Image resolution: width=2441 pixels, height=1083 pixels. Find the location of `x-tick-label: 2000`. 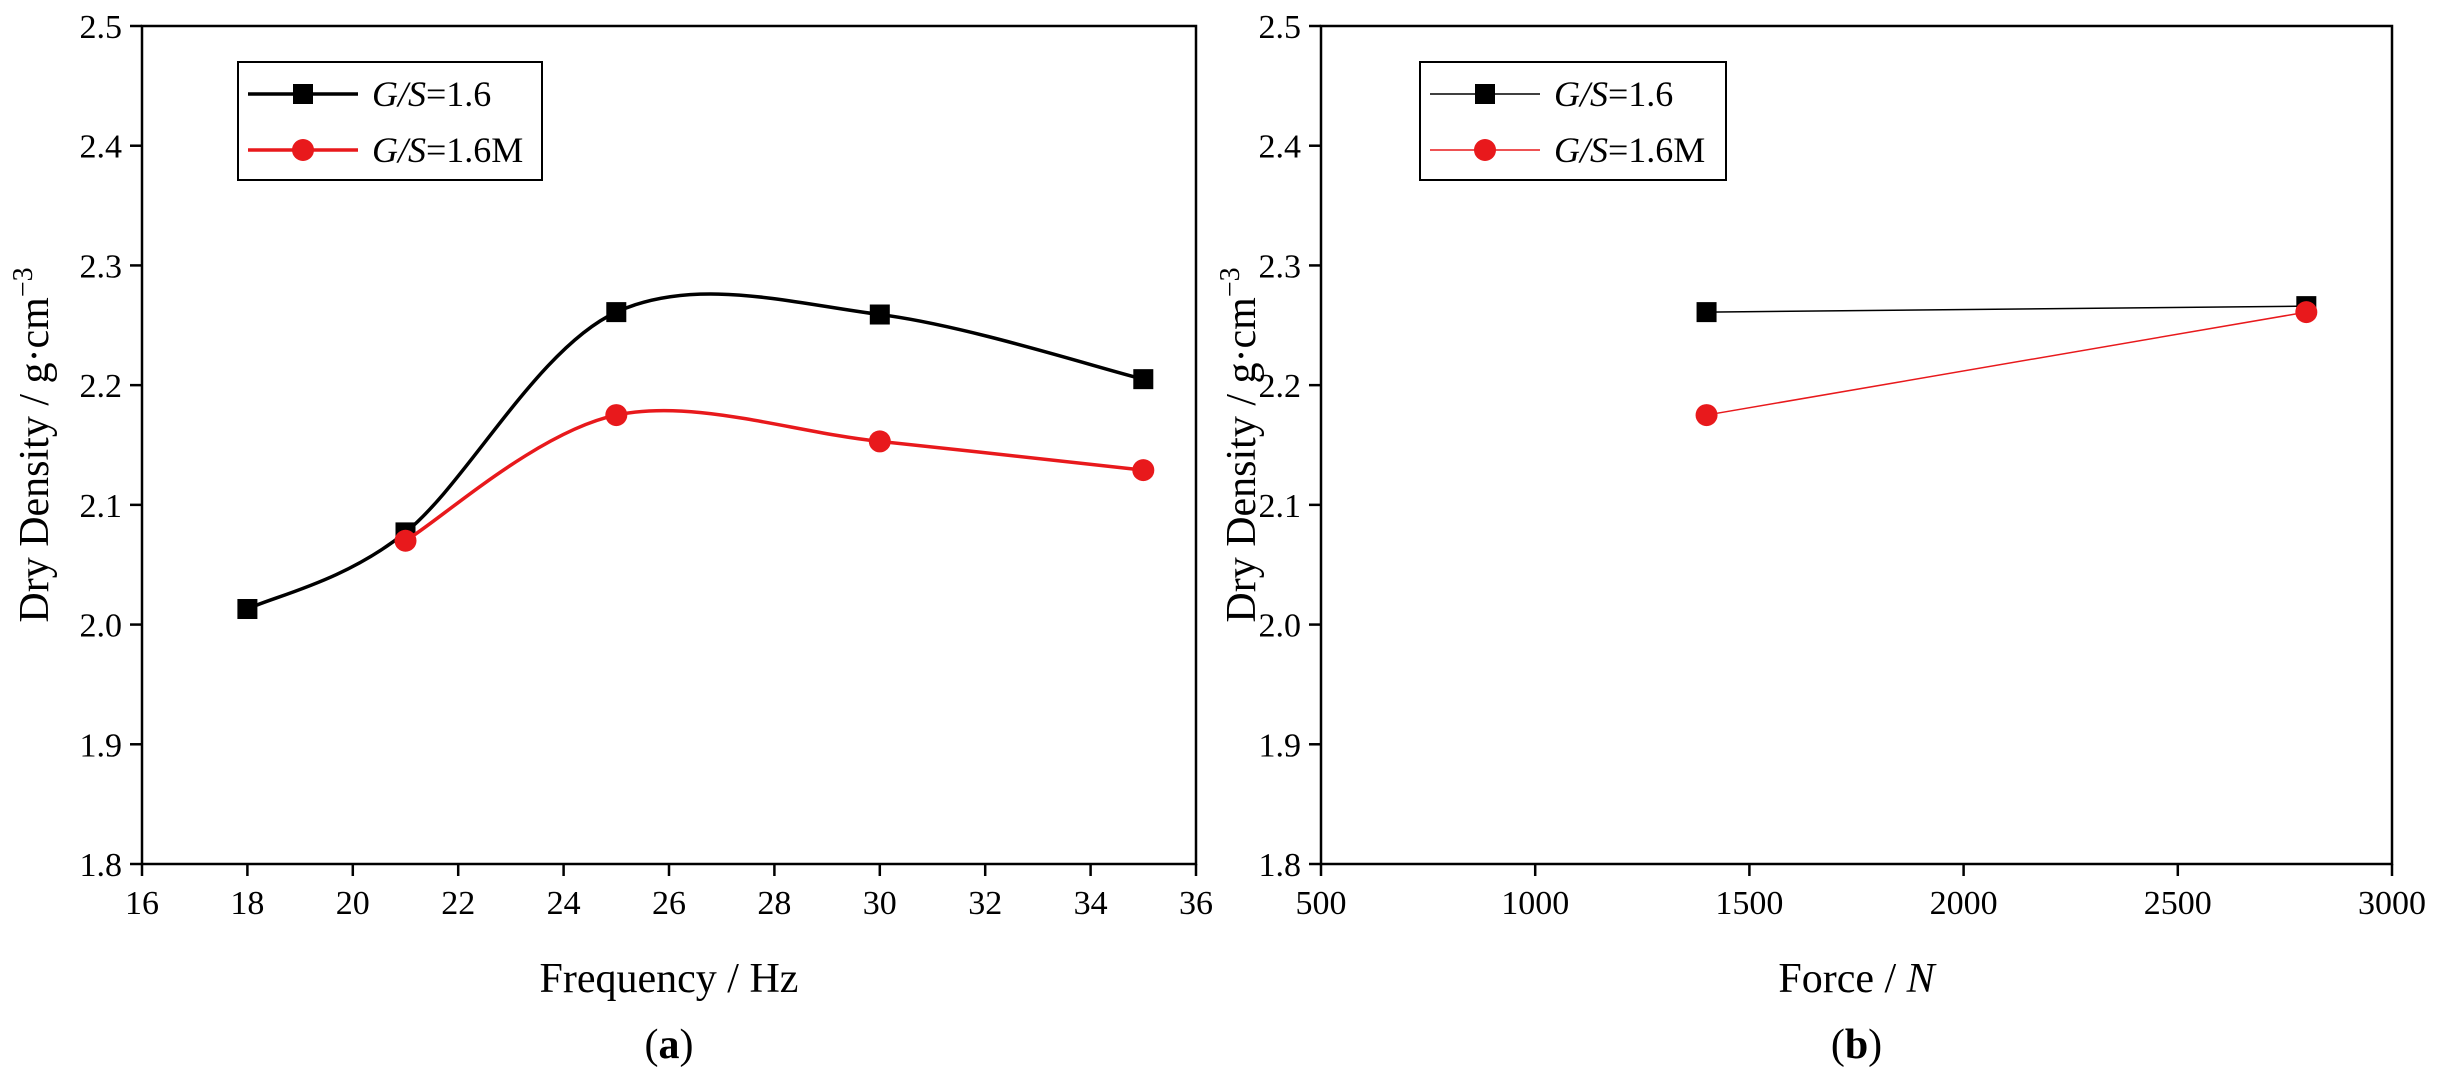

x-tick-label: 2000 is located at coordinates (1964, 903).